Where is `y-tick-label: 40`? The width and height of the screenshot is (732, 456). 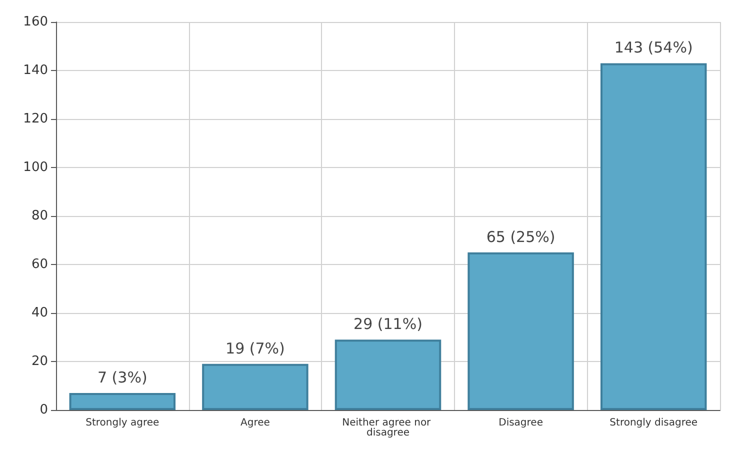 y-tick-label: 40 is located at coordinates (39, 313).